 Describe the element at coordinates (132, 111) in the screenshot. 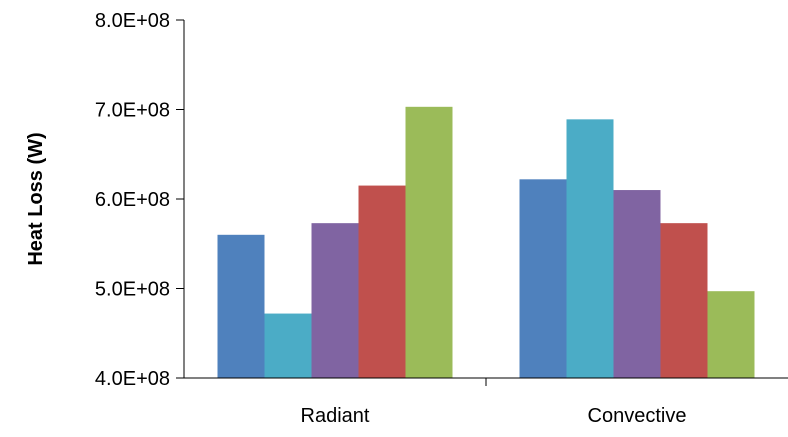

I see `y-tick-label: 7.0E+08` at that location.